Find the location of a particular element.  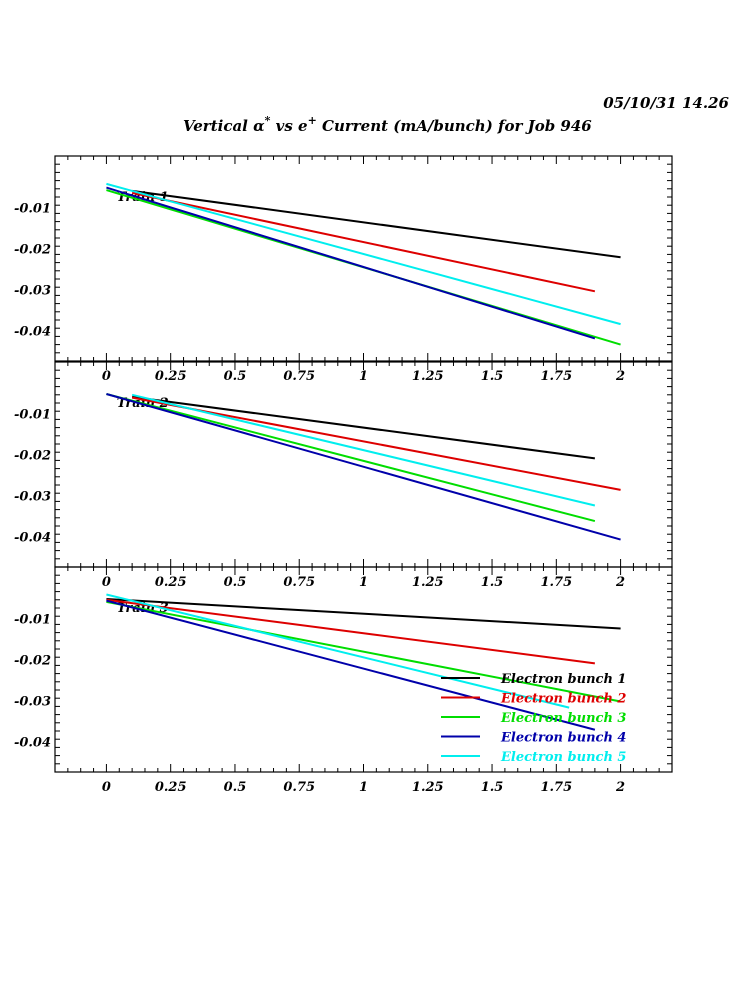

legend-label-3: Electron bunch 3 is located at coordinates (563, 718).